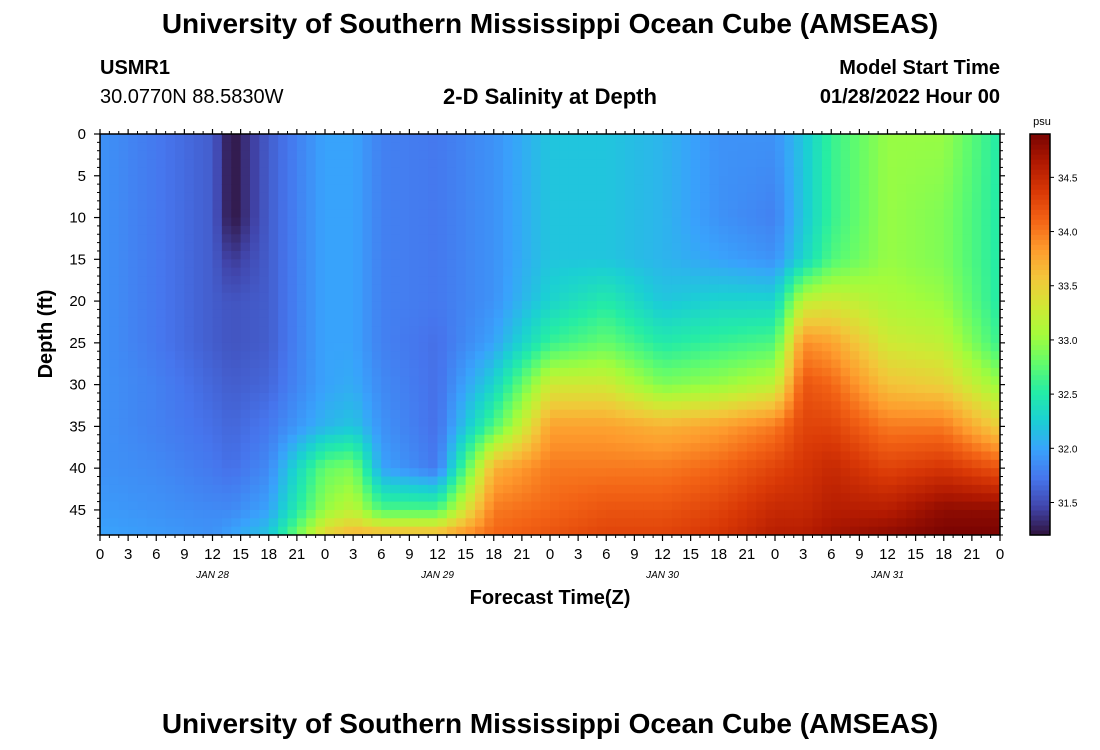 Image resolution: width=1100 pixels, height=750 pixels. I want to click on x-tick-label: 3, so click(353, 554).